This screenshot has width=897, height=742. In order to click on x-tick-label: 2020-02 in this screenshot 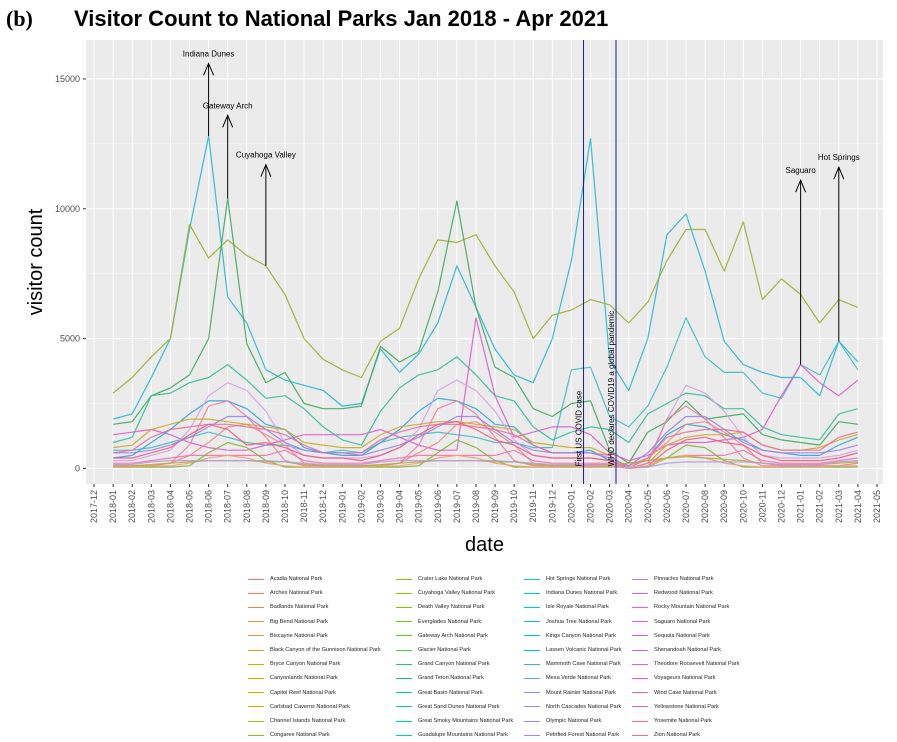, I will do `click(591, 506)`.